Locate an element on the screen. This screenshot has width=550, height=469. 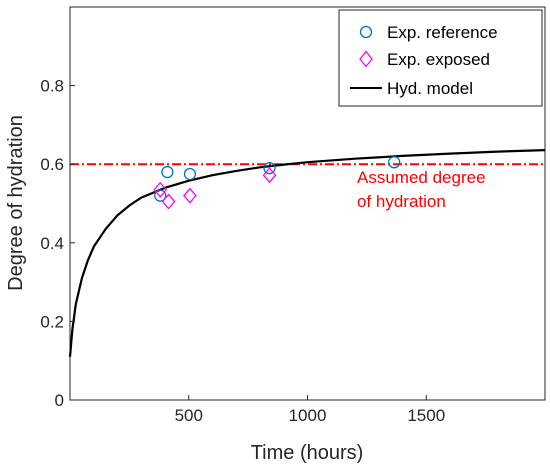
data-points-layer is located at coordinates (277, 183).